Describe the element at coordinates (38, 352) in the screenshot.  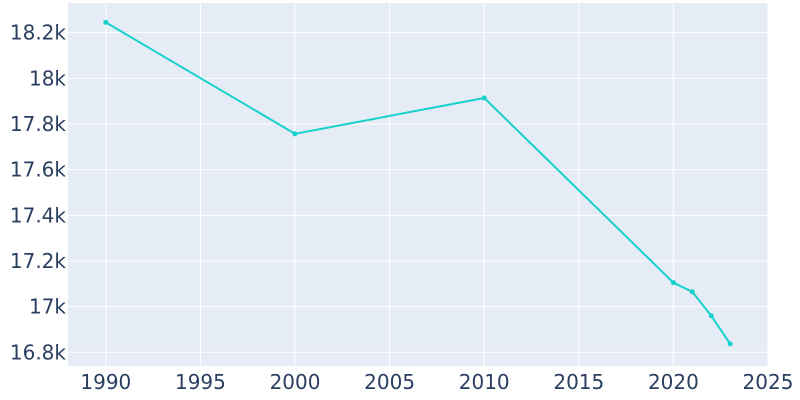
I see `y-tick-label: 16.8k` at that location.